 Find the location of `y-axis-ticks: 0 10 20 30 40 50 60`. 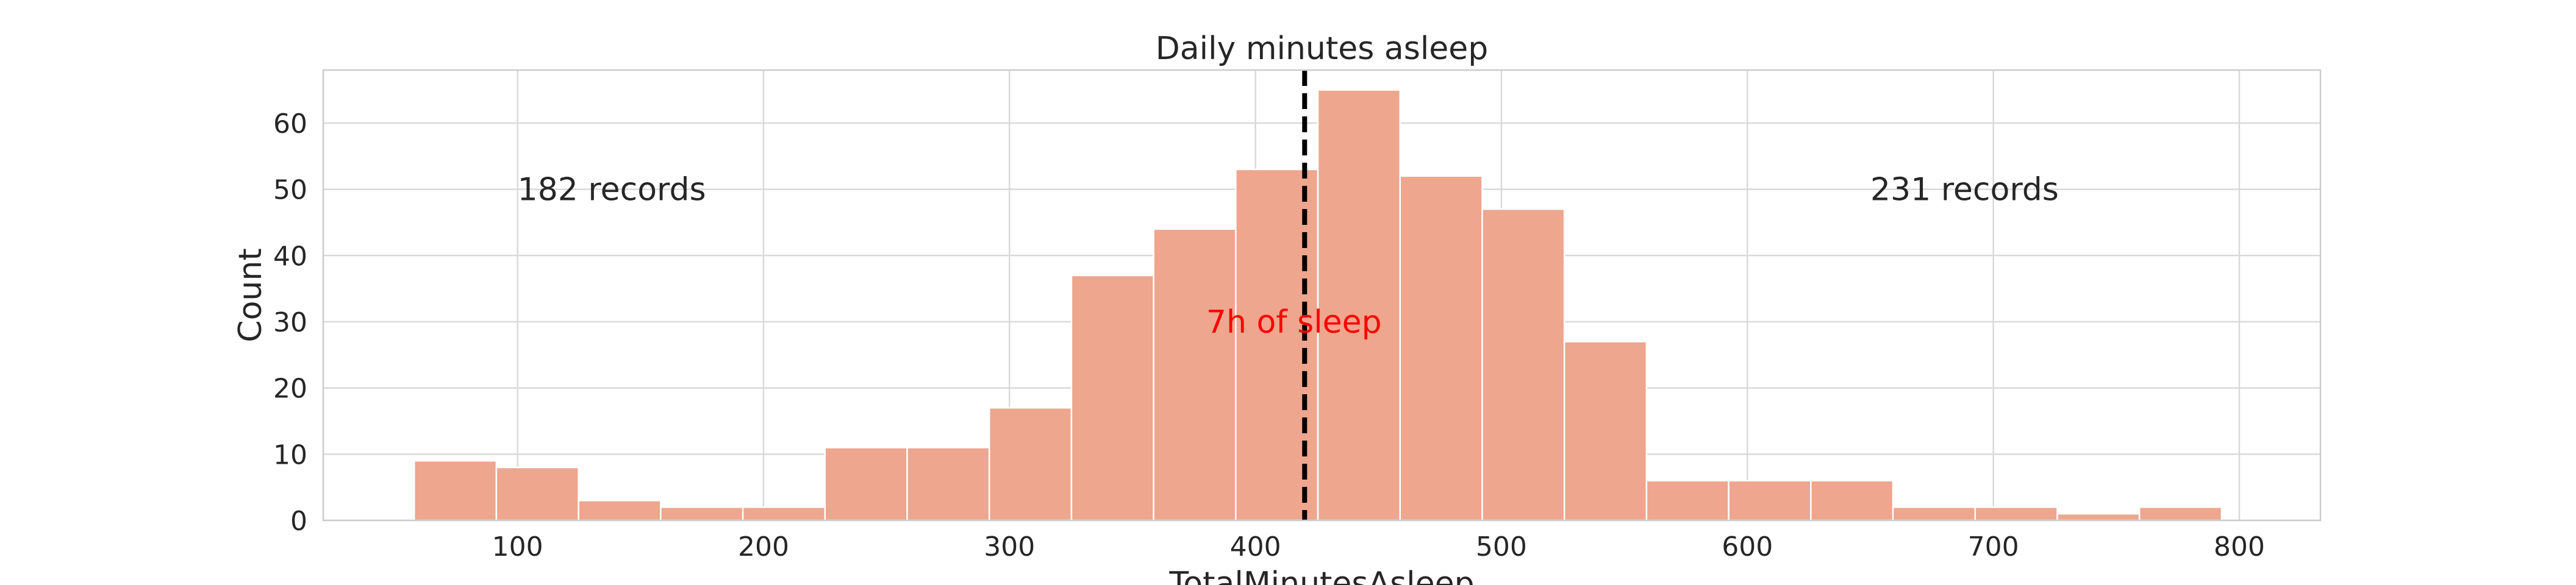

y-axis-ticks: 0 10 20 30 40 50 60 is located at coordinates (290, 322).